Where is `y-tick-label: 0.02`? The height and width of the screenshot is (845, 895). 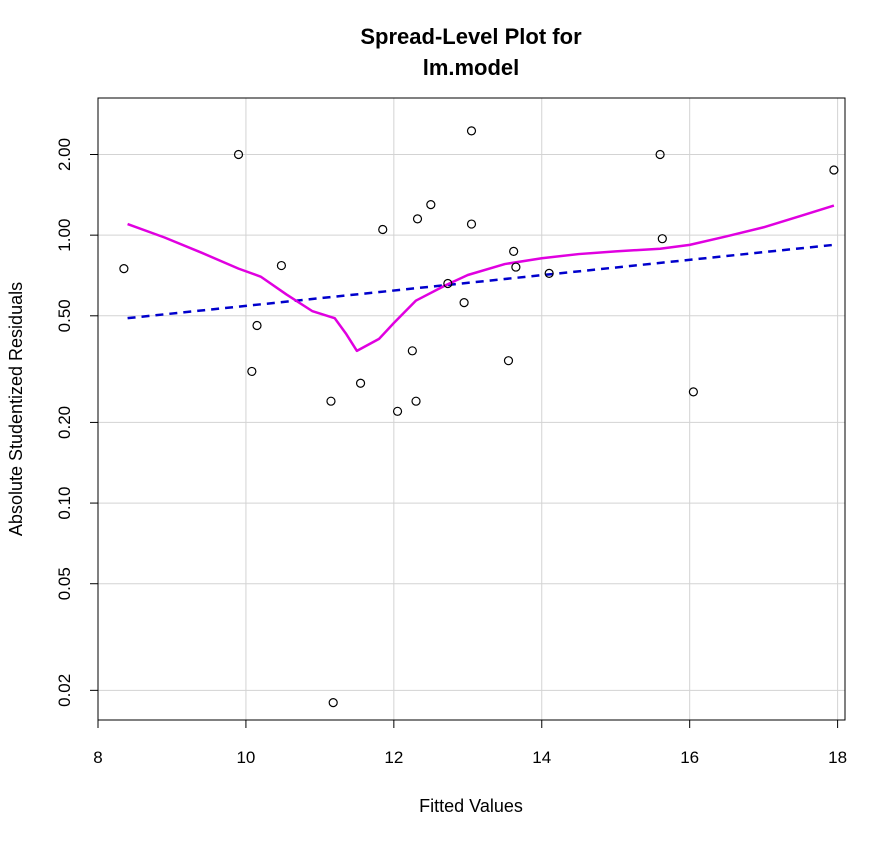
y-tick-label: 0.02 is located at coordinates (64, 690).